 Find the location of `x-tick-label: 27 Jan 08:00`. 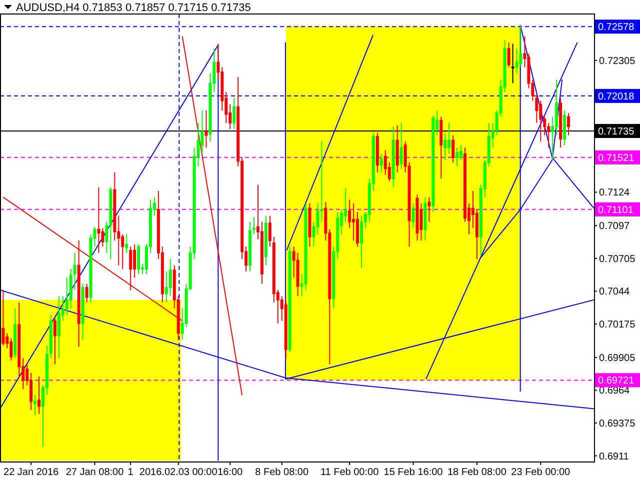

x-tick-label: 27 Jan 08:00 is located at coordinates (95, 472).